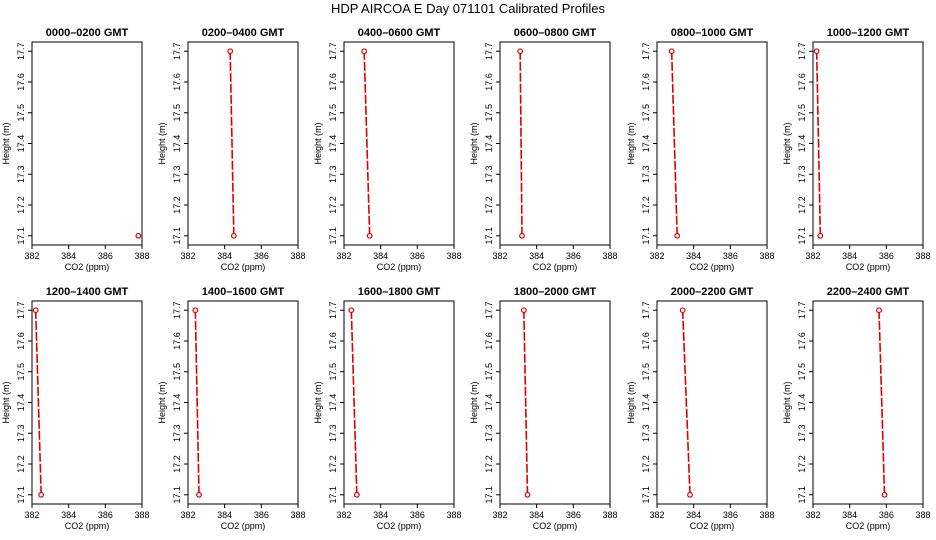 This screenshot has height=540, width=936. What do you see at coordinates (712, 33) in the screenshot?
I see `panel-title: 0800–1000 GMT` at bounding box center [712, 33].